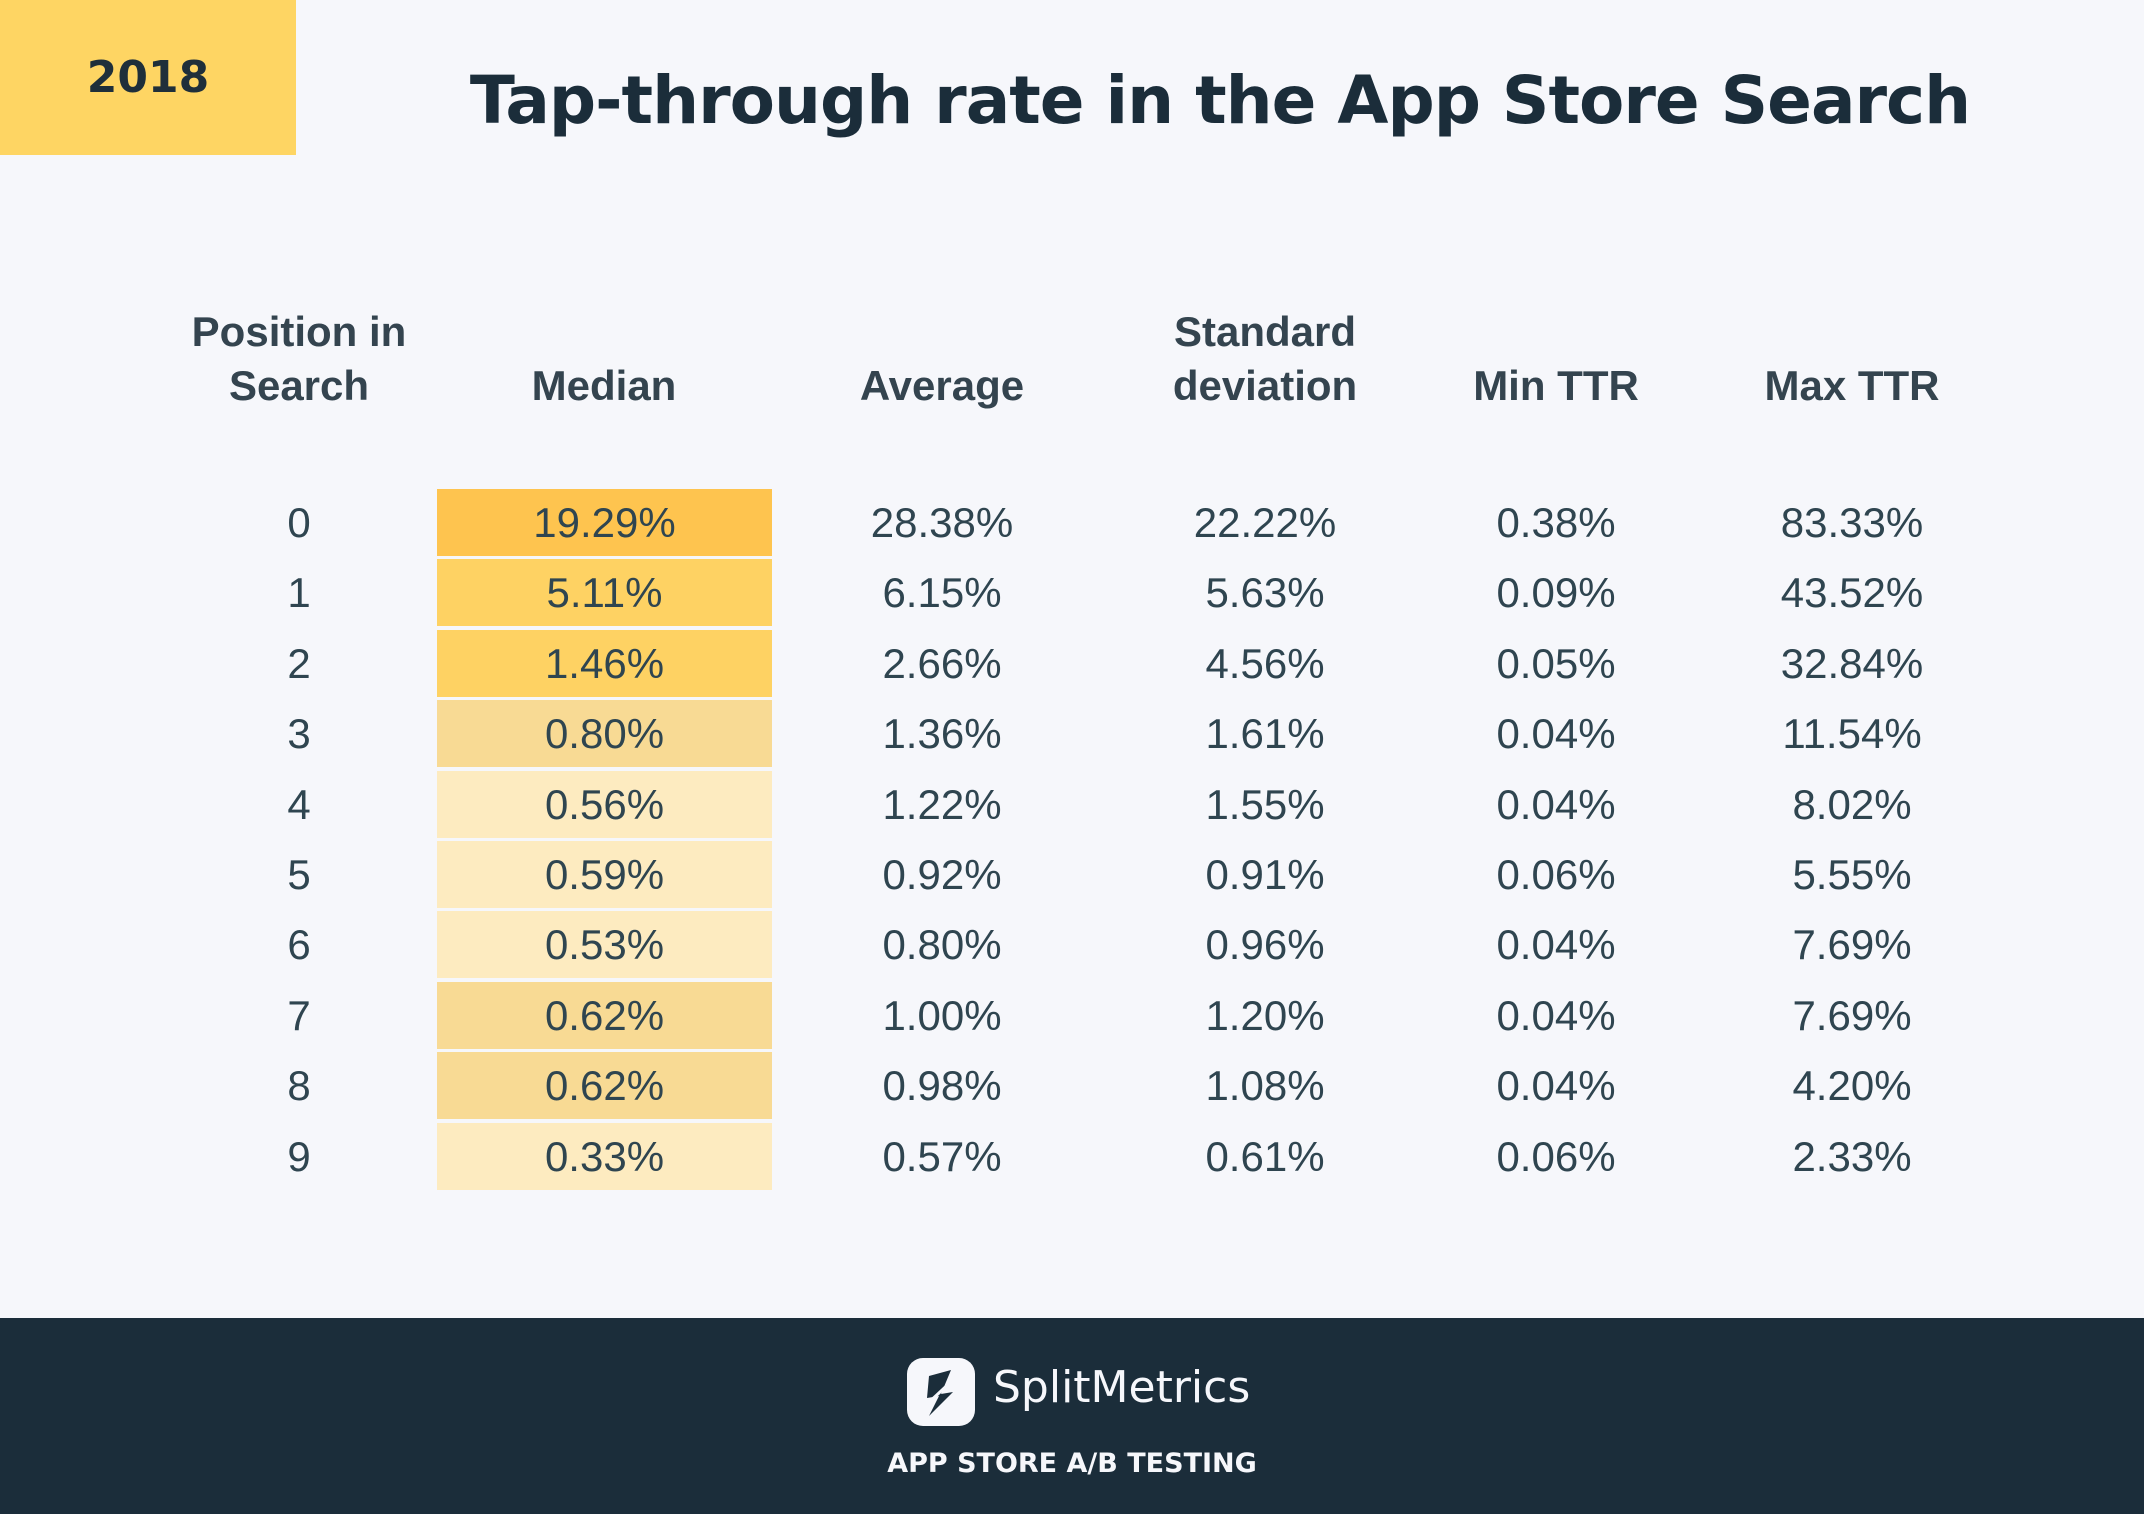 Image resolution: width=2144 pixels, height=1514 pixels. Describe the element at coordinates (1852, 804) in the screenshot. I see `max-cell: 8.02%` at that location.